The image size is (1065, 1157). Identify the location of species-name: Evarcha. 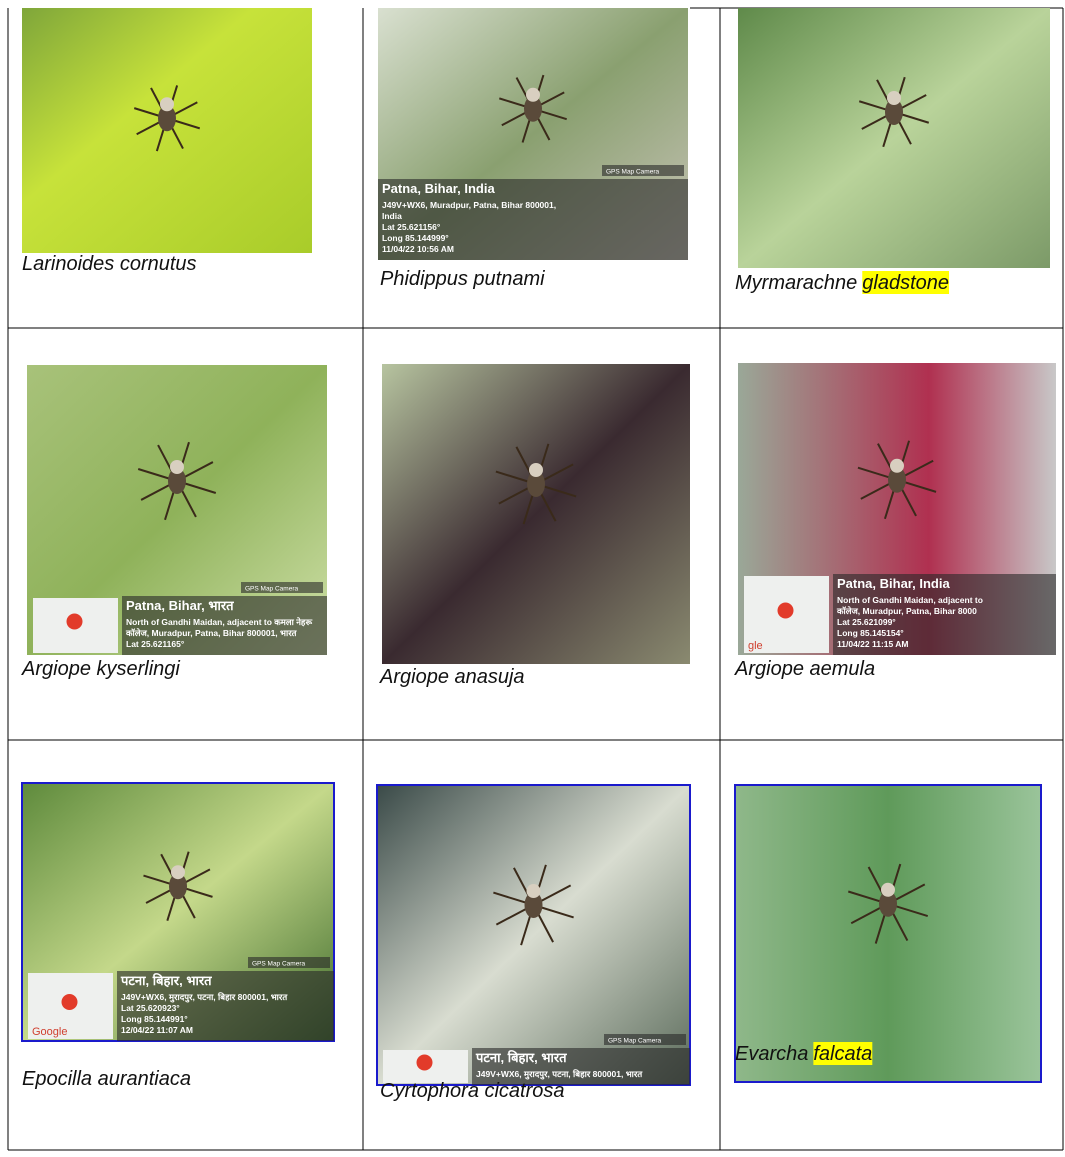
(771, 1054).